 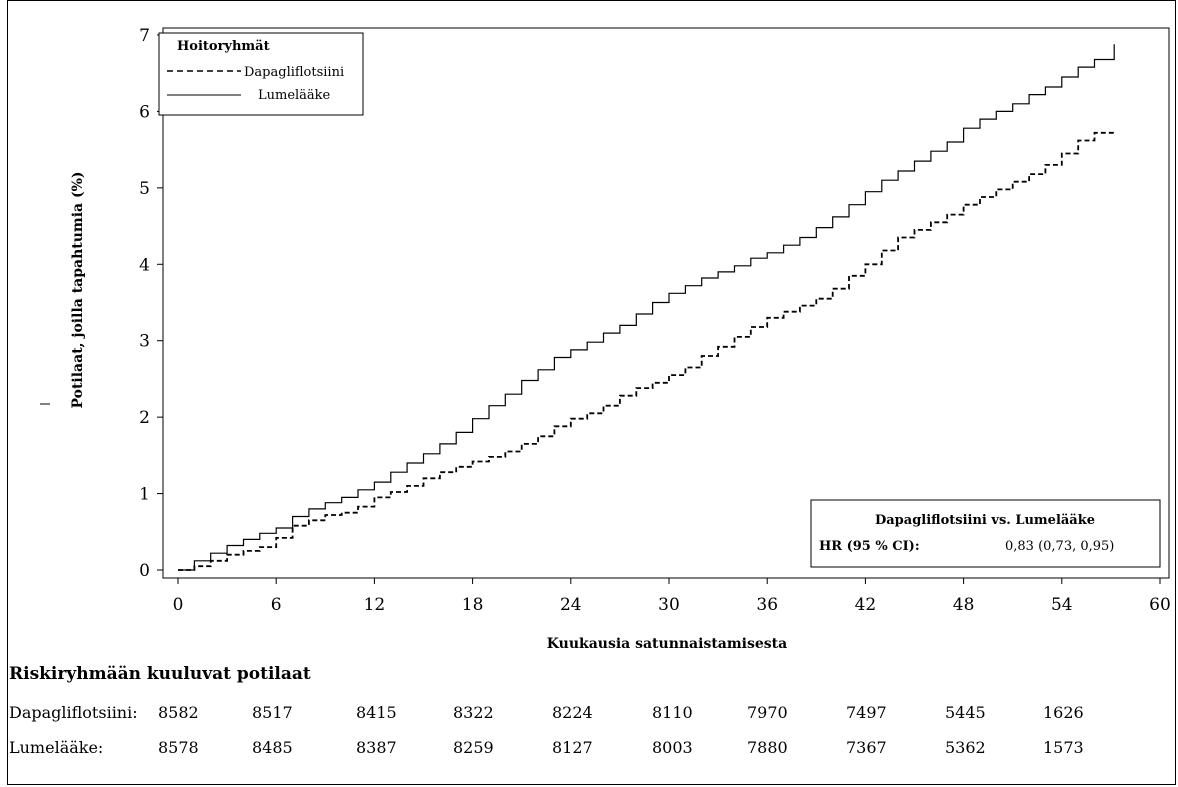 What do you see at coordinates (160, 674) in the screenshot?
I see `risk-table-title: Riskiryhmään kuuluvat potilaat` at bounding box center [160, 674].